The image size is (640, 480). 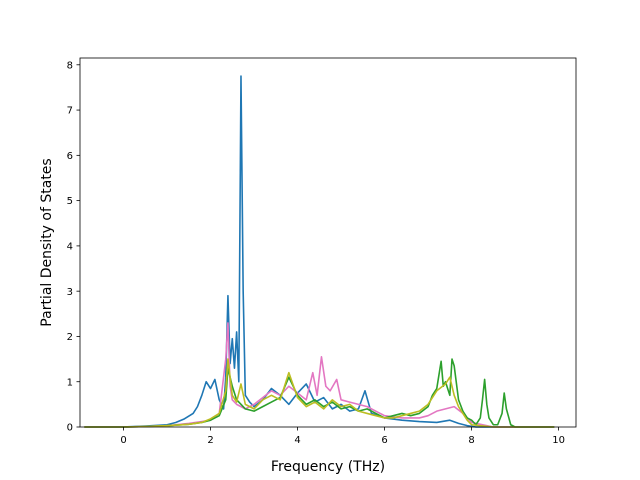 I want to click on y-tick-label: 5, so click(x=70, y=201).